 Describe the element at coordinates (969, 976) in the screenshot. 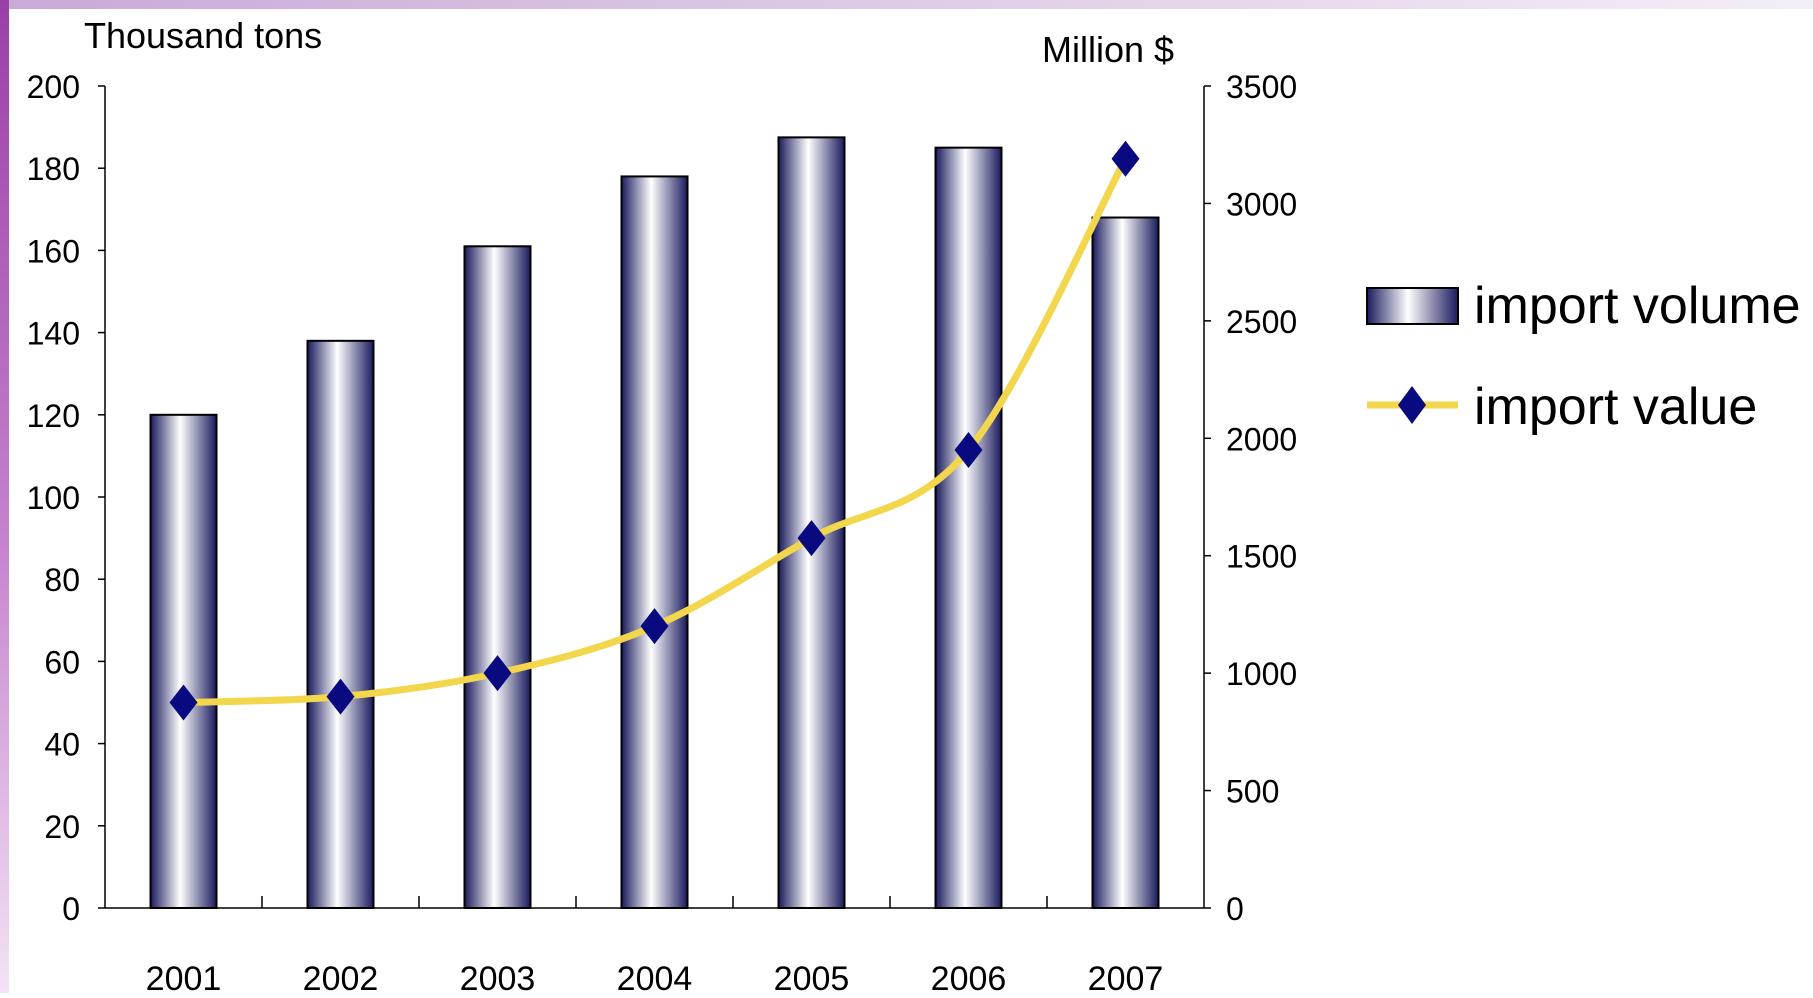

I see `x-tick-label: 2006` at that location.